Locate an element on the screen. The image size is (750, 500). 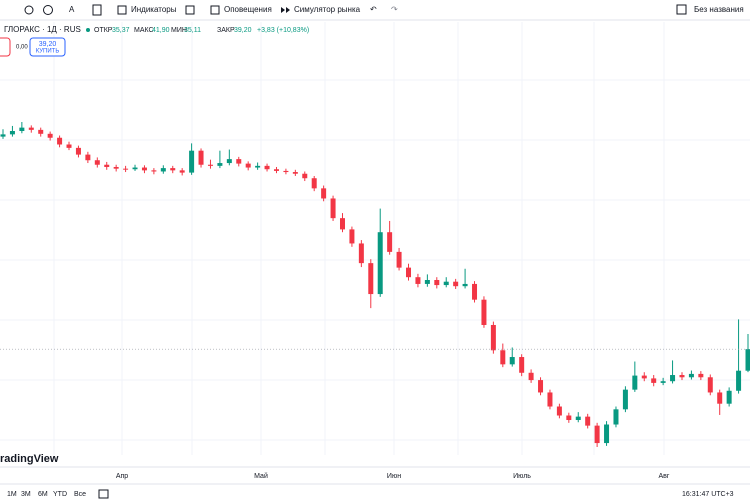
alerts-button: Оповещения is located at coordinates (248, 9).